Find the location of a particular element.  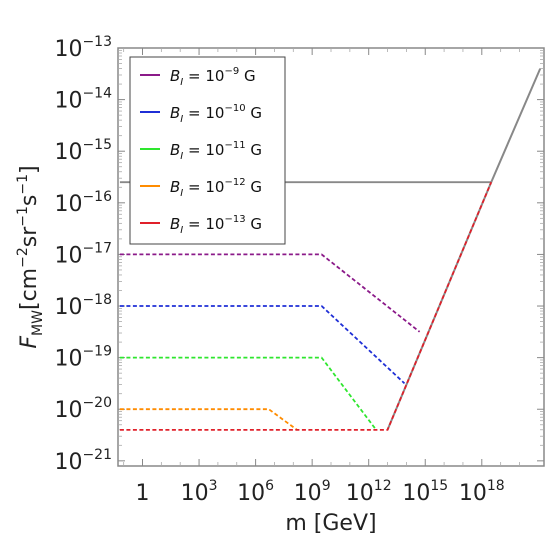

x-tick-label-4: 1012 is located at coordinates (369, 492).